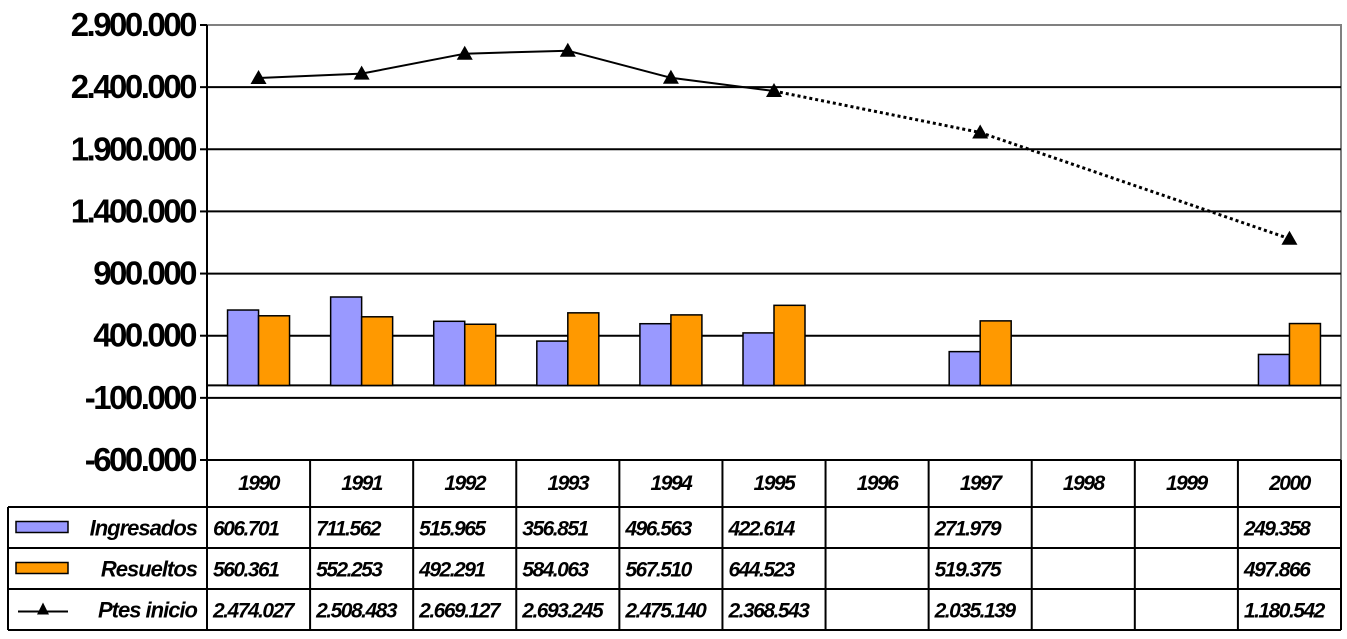  Describe the element at coordinates (349, 529) in the screenshot. I see `table-cell: 711.562` at that location.